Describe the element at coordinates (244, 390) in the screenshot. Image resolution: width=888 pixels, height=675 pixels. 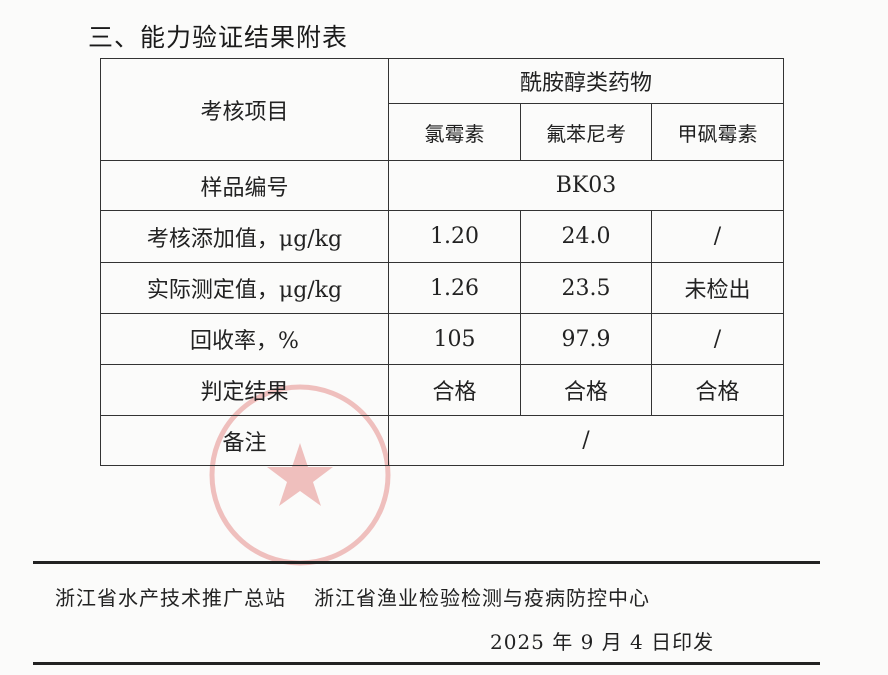
I see `row-label: 判定结果` at that location.